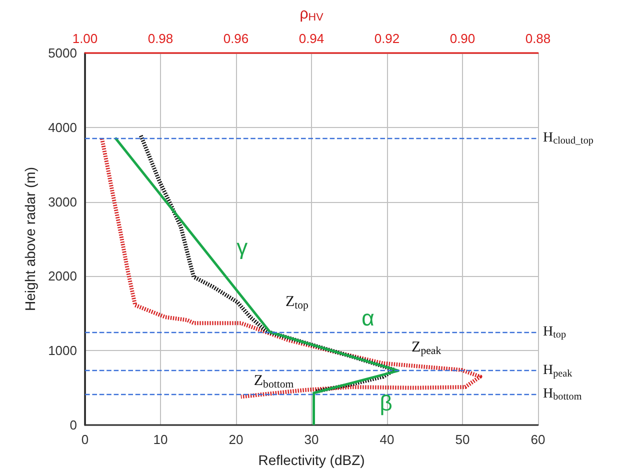 The height and width of the screenshot is (476, 620). Describe the element at coordinates (62, 53) in the screenshot. I see `y-tick-label: 5000` at that location.